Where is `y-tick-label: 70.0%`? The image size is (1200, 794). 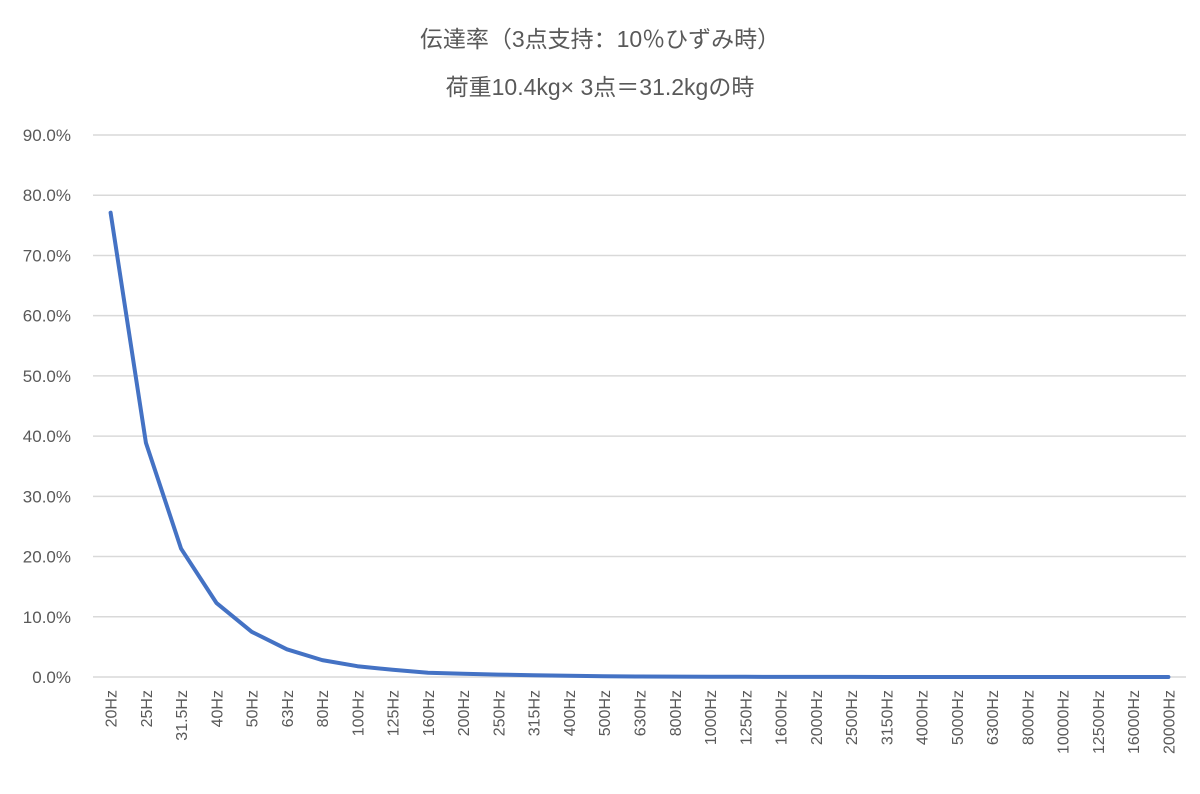
y-tick-label: 70.0% is located at coordinates (47, 255).